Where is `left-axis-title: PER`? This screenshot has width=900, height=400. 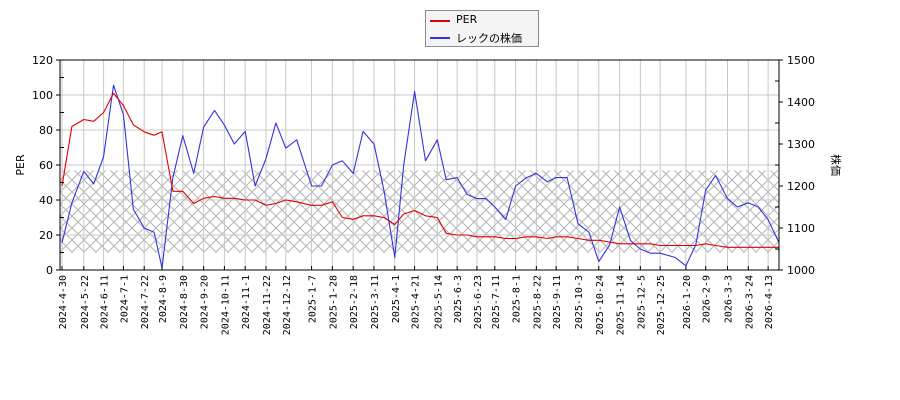 left-axis-title: PER is located at coordinates (20, 165).